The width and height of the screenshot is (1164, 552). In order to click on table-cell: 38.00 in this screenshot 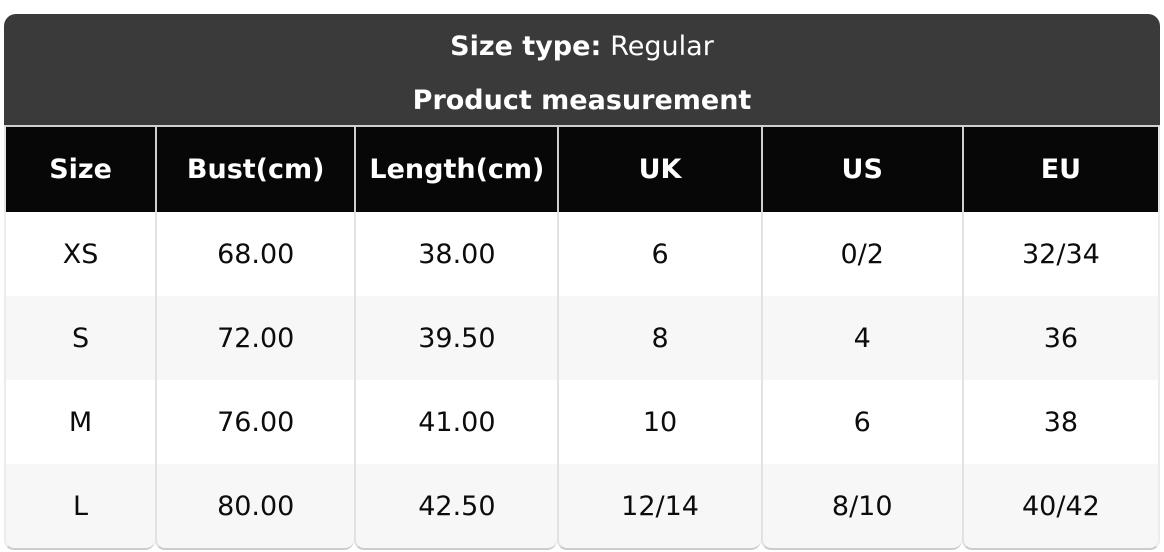, I will do `click(456, 254)`.